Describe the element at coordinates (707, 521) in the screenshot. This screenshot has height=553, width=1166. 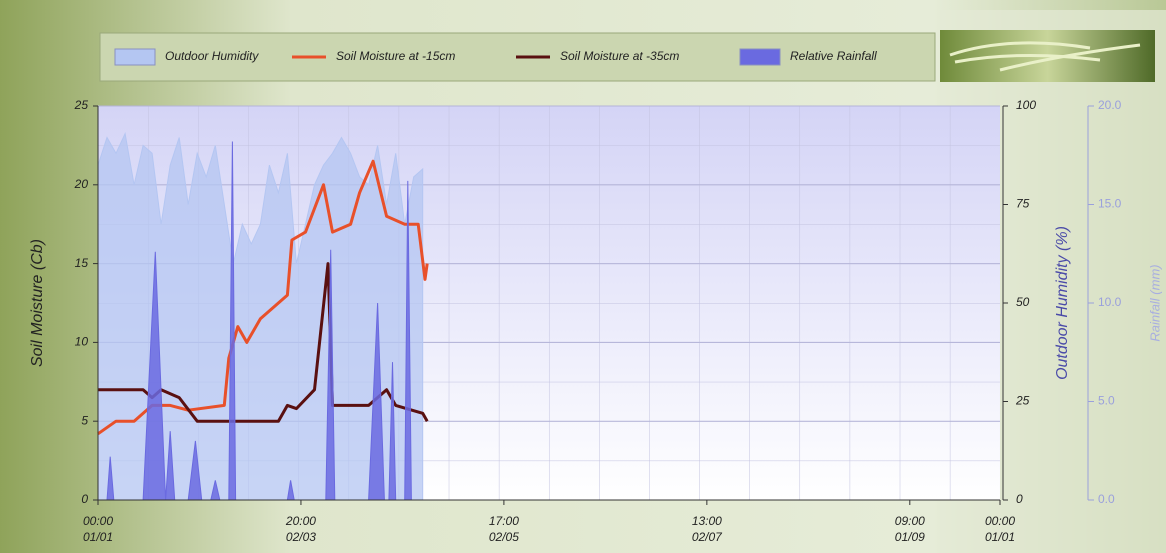
I see `x-tick-label: 13:00` at that location.